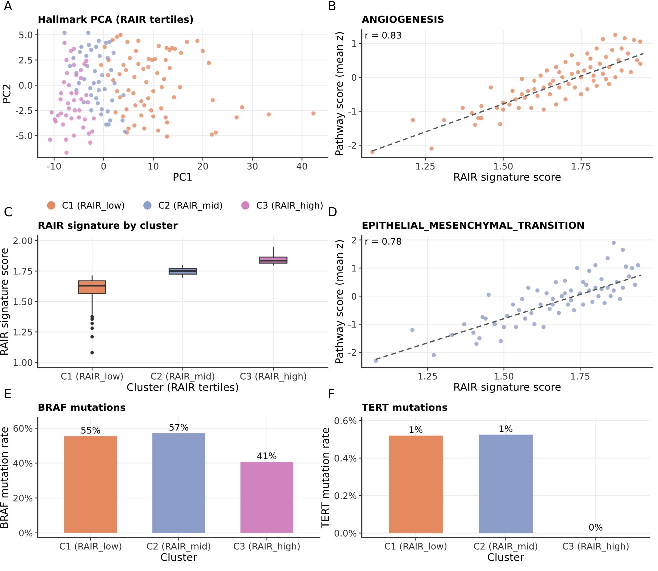 This screenshot has width=658, height=571. I want to click on chart-title: RAIR signature by cluster, so click(108, 227).